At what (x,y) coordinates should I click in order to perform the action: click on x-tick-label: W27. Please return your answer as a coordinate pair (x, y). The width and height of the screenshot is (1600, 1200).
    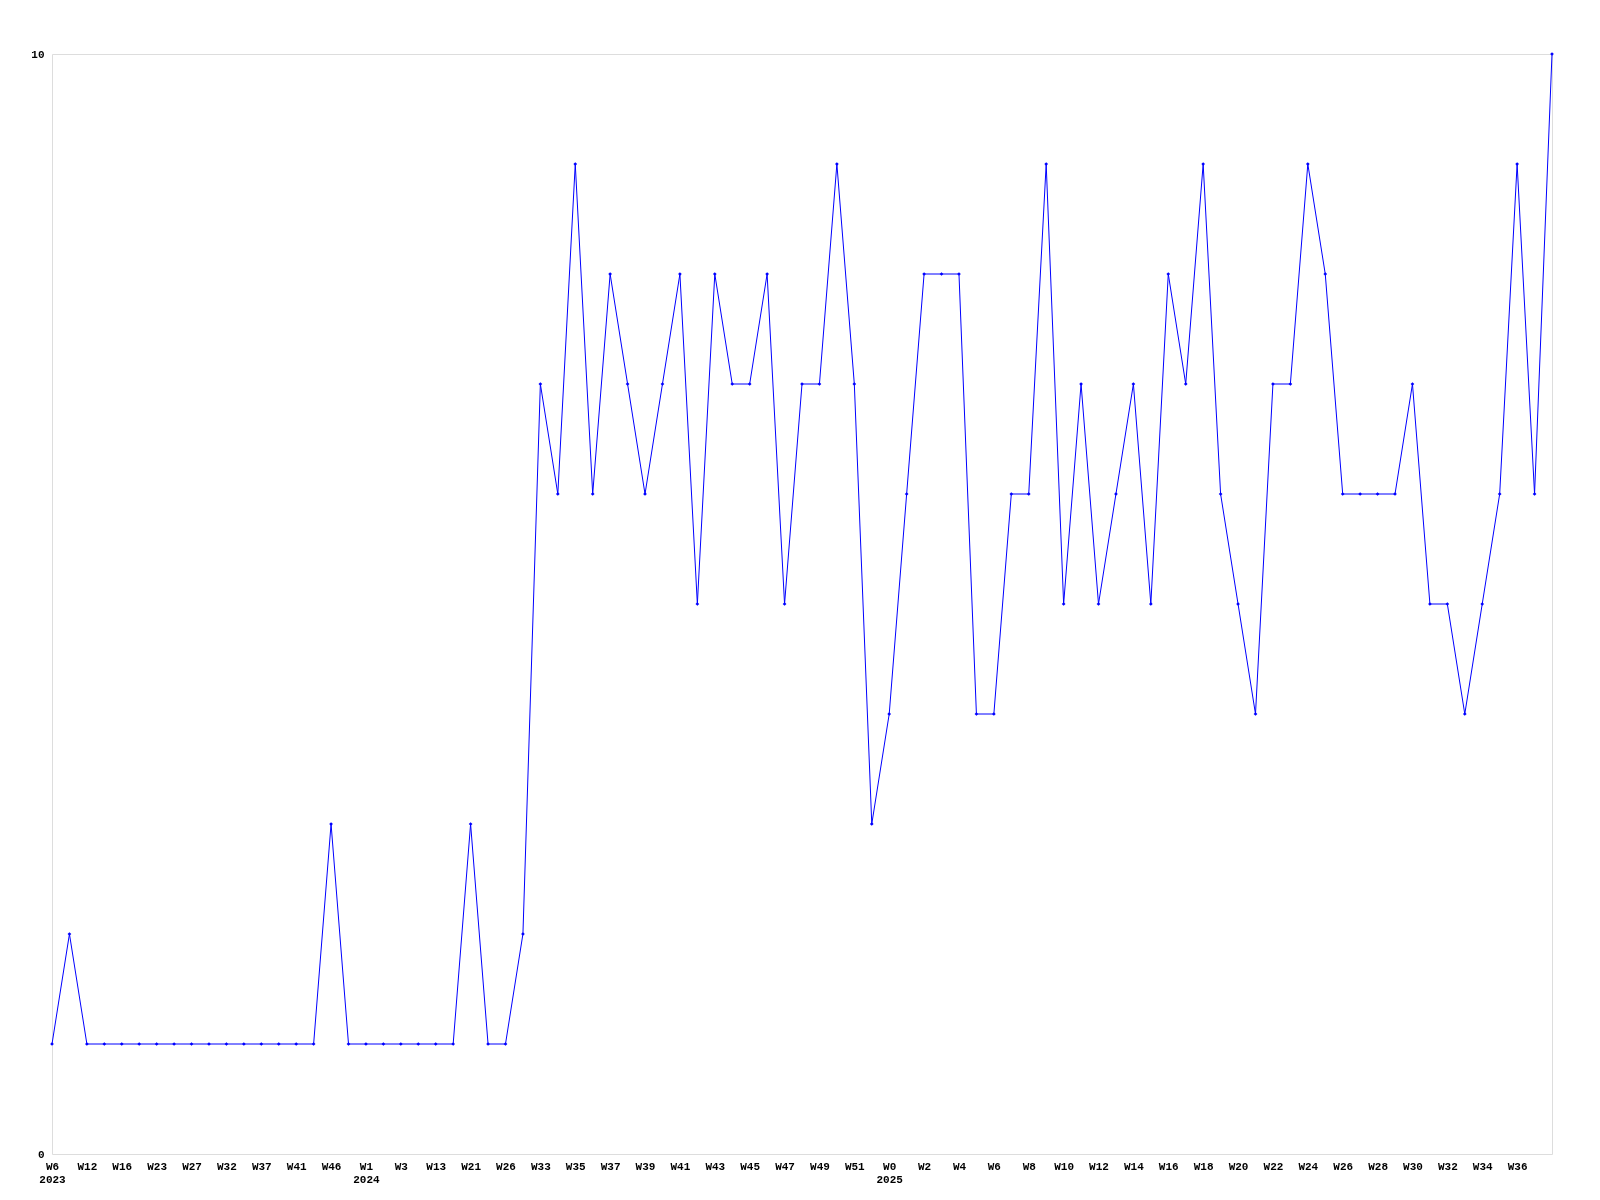
    Looking at the image, I should click on (192, 1166).